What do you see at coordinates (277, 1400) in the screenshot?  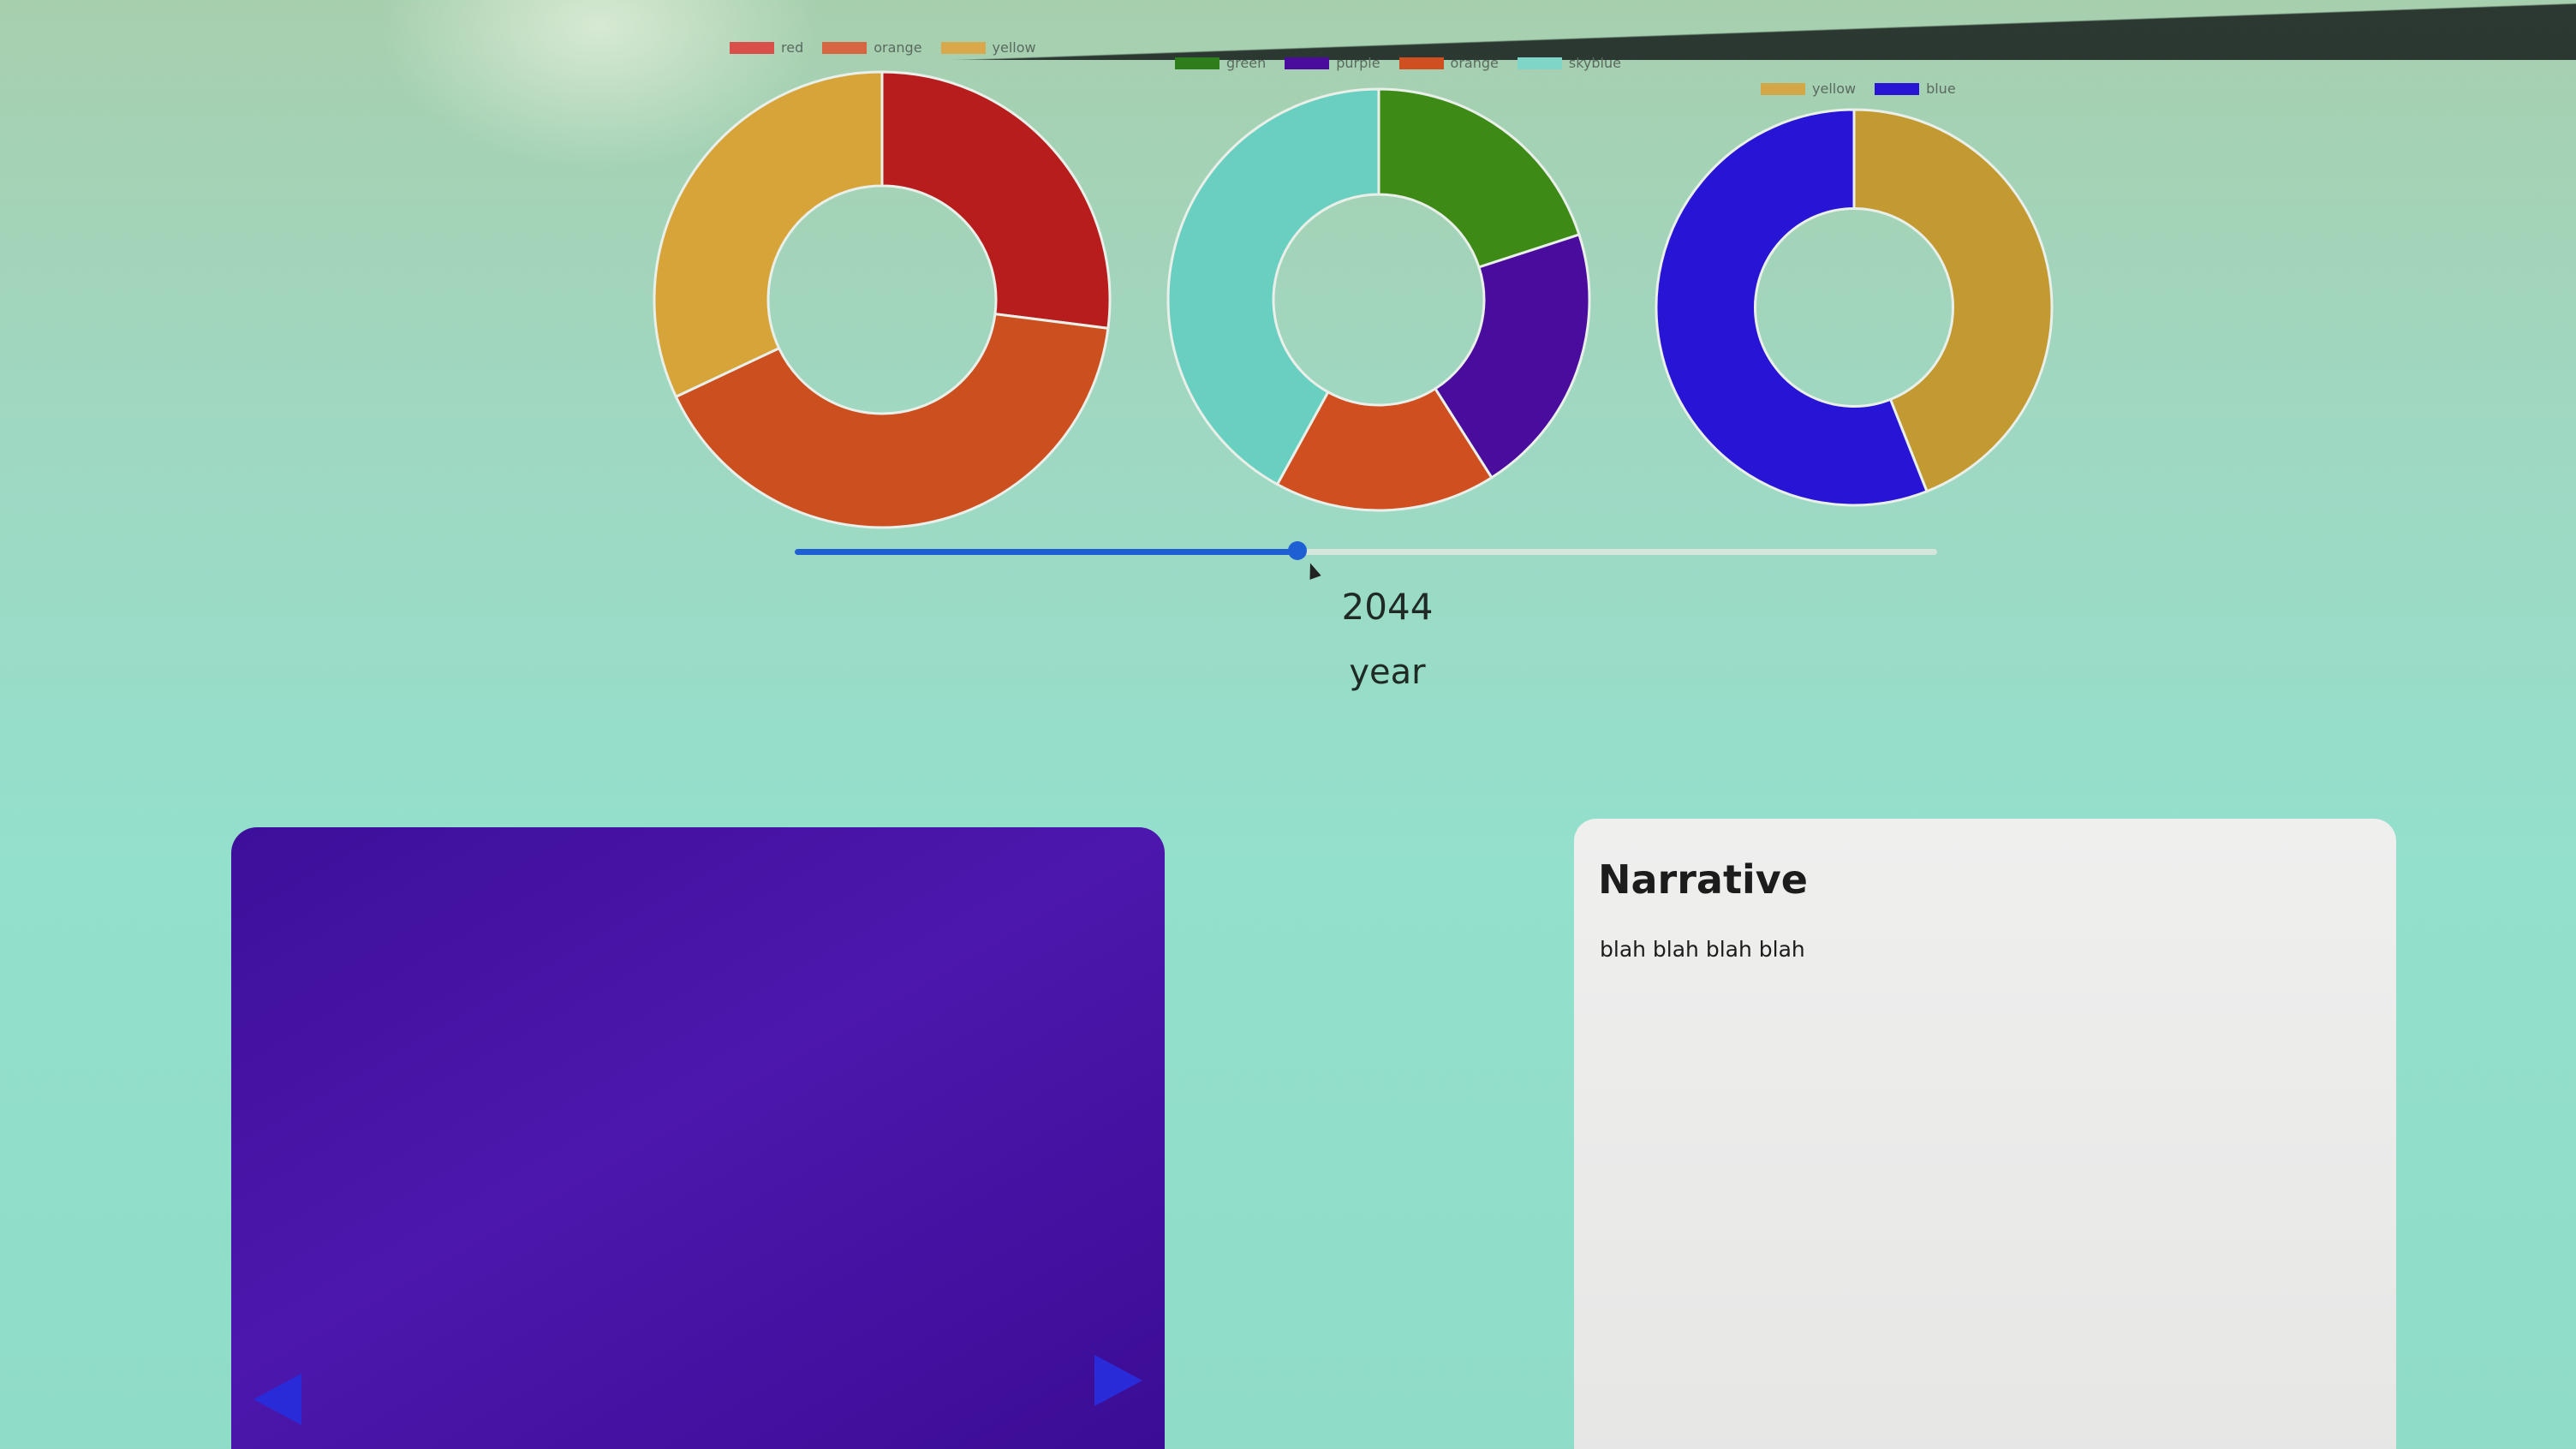 I see `triangle-left-icon` at bounding box center [277, 1400].